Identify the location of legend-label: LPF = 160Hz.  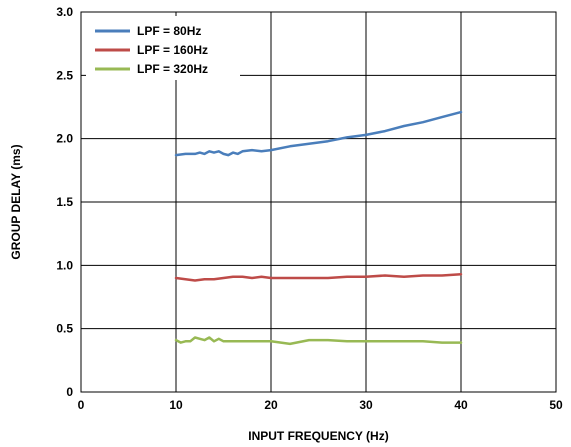
(172, 50).